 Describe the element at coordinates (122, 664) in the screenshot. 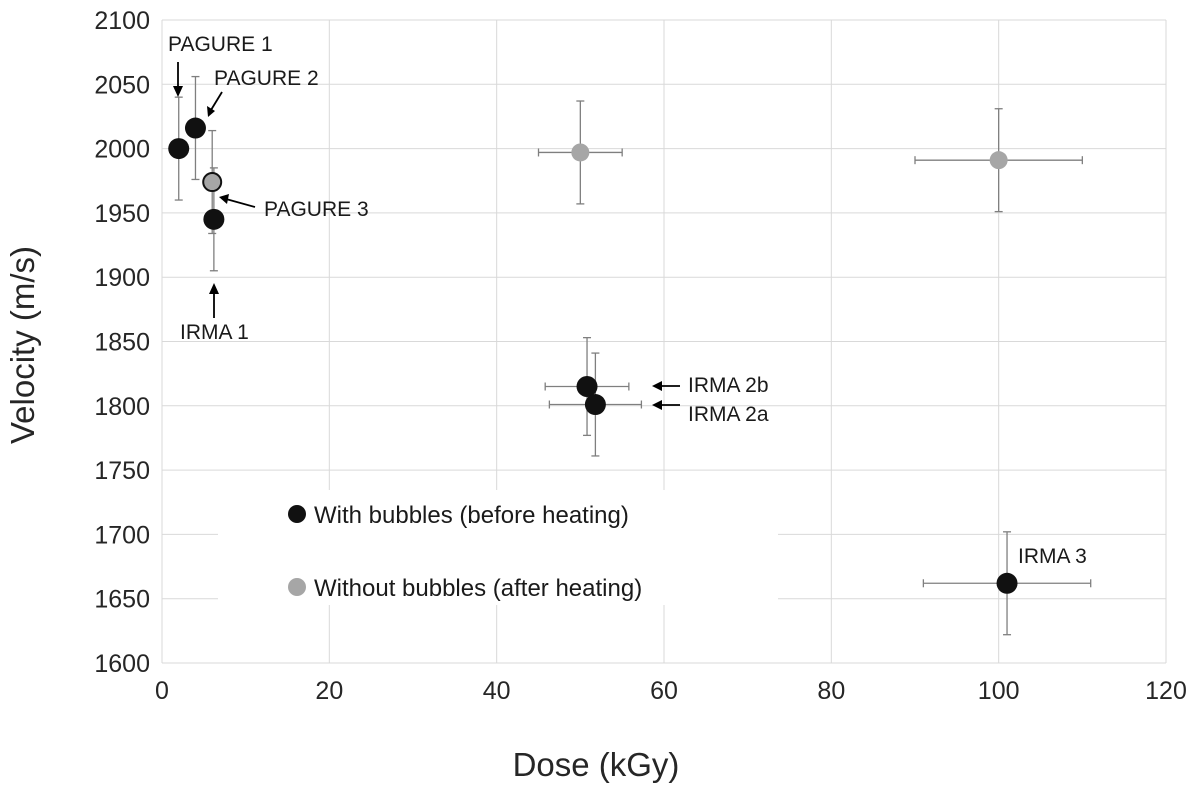

I see `y-tick-label: 1600` at that location.